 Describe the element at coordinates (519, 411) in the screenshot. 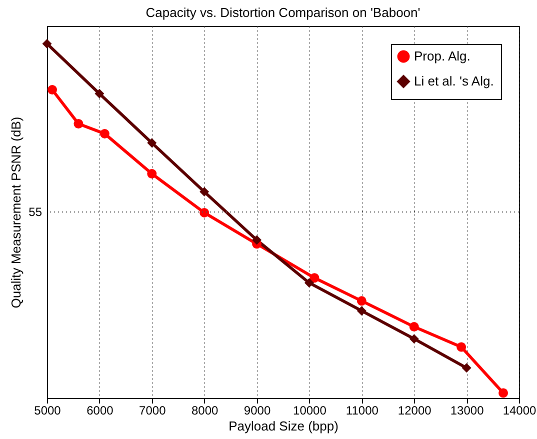

I see `x-tick-label: 14000` at that location.